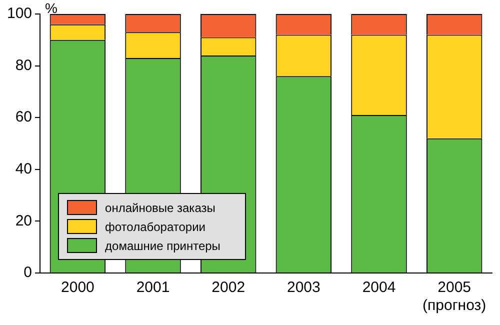 The height and width of the screenshot is (325, 500). I want to click on x-tick-label: 2004, so click(379, 287).